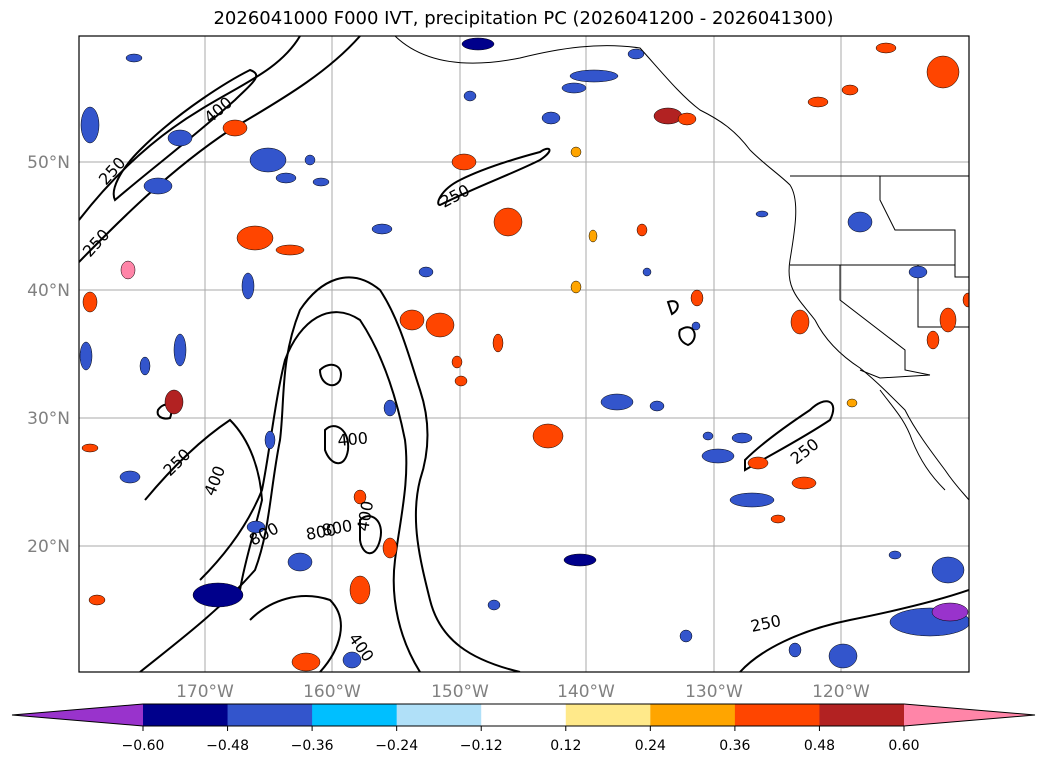 Image resolution: width=1047 pixels, height=765 pixels. Describe the element at coordinates (841, 692) in the screenshot. I see `lon-label-120w: 120°W` at that location.